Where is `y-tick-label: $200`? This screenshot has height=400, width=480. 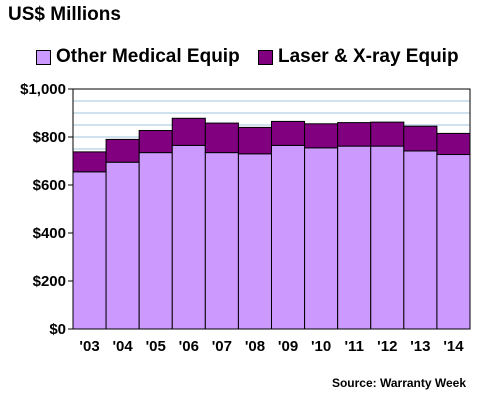
y-tick-label: $200 is located at coordinates (49, 281).